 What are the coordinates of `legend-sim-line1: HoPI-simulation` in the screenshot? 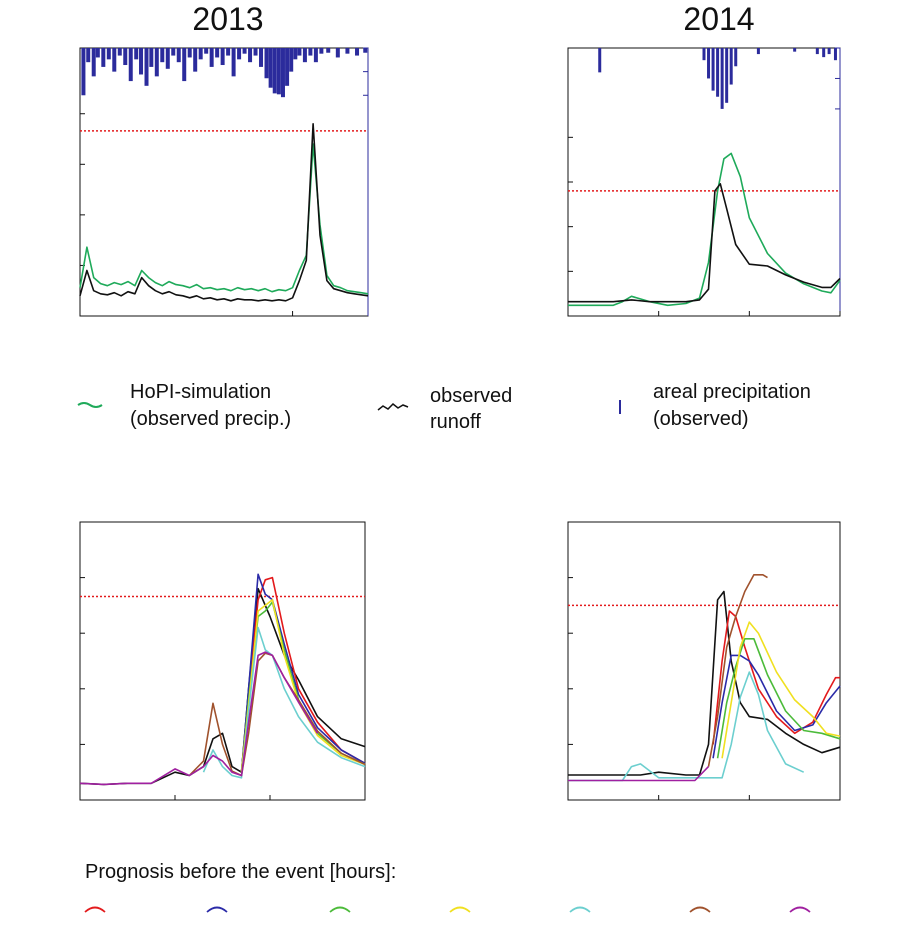 It's located at (200, 392).